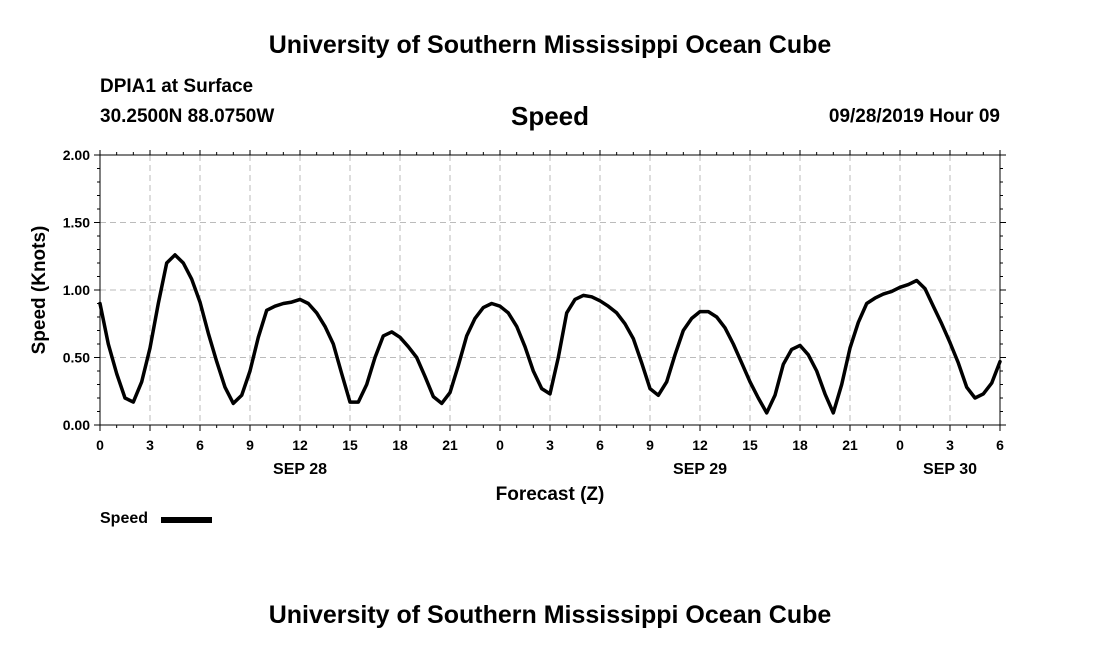 The width and height of the screenshot is (1100, 650). What do you see at coordinates (124, 518) in the screenshot?
I see `legend-label: Speed` at bounding box center [124, 518].